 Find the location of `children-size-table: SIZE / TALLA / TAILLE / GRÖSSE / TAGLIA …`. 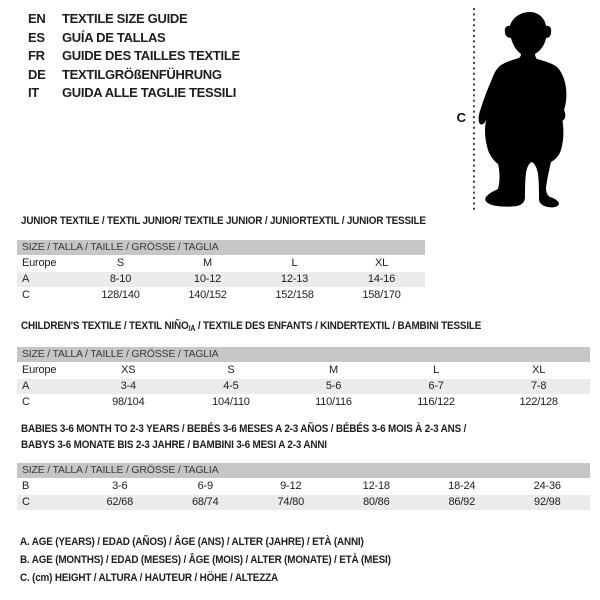

children-size-table: SIZE / TALLA / TAILLE / GRÖSSE / TAGLIA … is located at coordinates (303, 379).